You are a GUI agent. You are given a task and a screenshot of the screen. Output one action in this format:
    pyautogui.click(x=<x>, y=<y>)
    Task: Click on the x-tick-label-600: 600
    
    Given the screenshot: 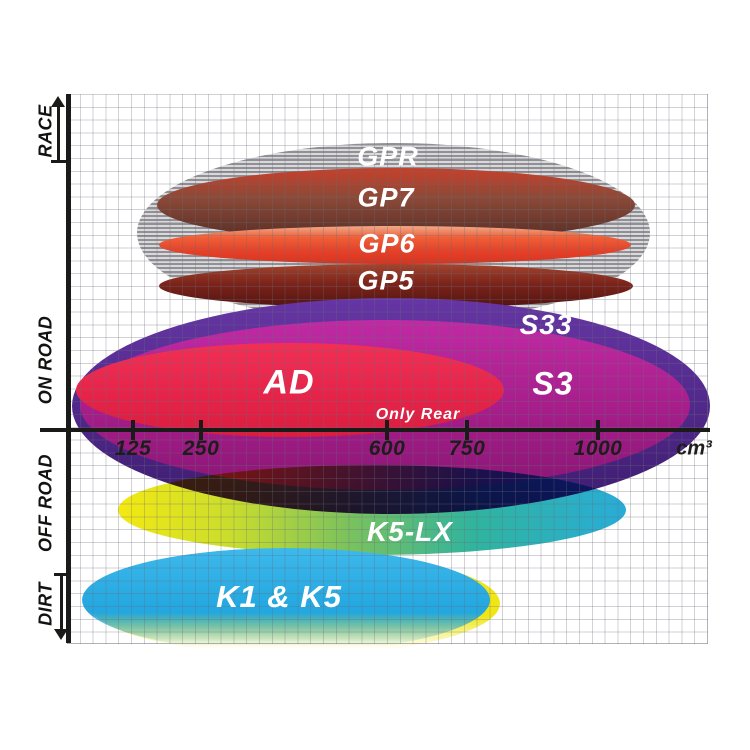 What is the action you would take?
    pyautogui.click(x=387, y=448)
    